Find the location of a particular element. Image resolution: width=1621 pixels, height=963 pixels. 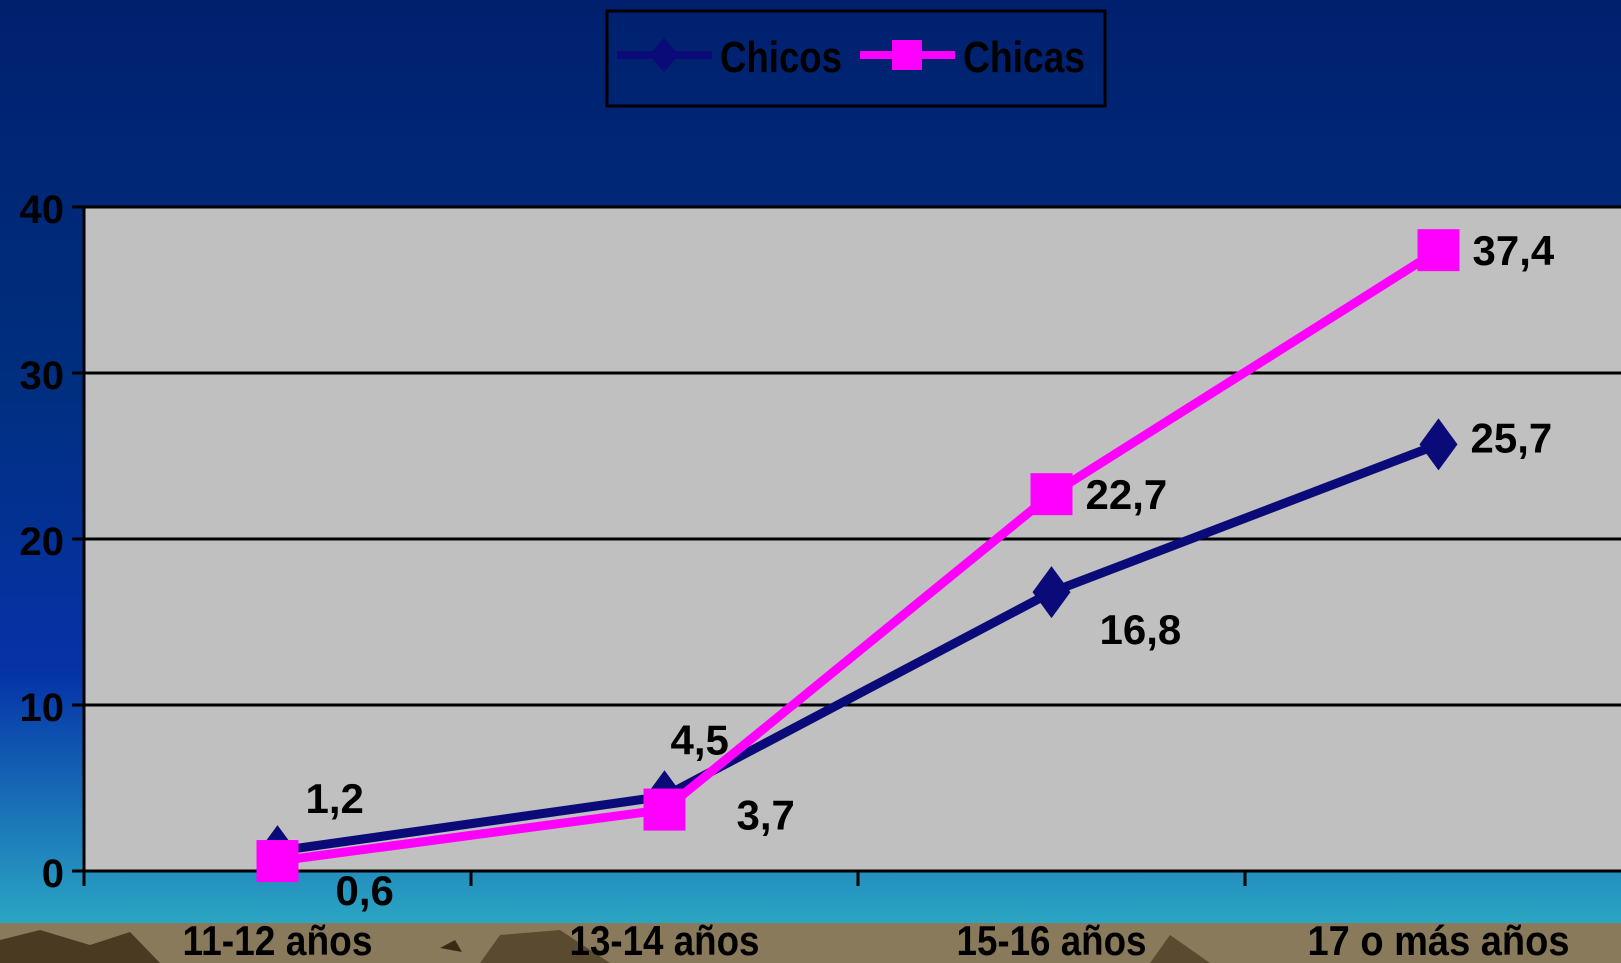

y-axis-tick-labels: 0 10 20 30 40 is located at coordinates (42, 542).